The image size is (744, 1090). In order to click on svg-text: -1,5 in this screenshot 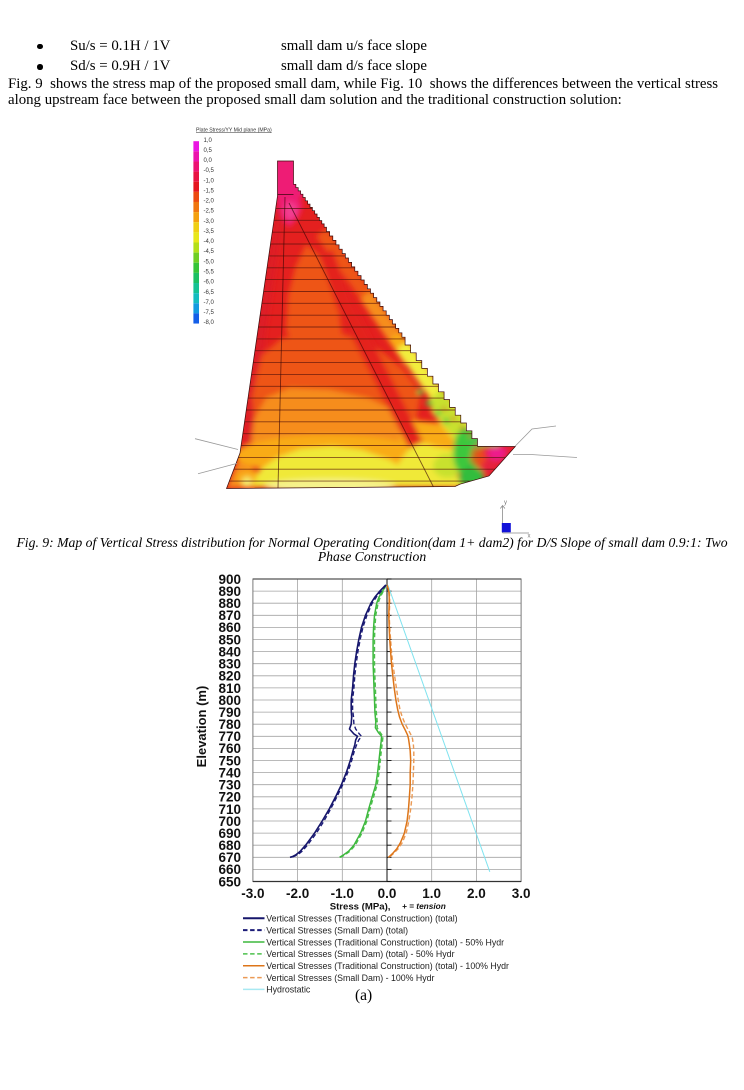, I will do `click(209, 191)`.